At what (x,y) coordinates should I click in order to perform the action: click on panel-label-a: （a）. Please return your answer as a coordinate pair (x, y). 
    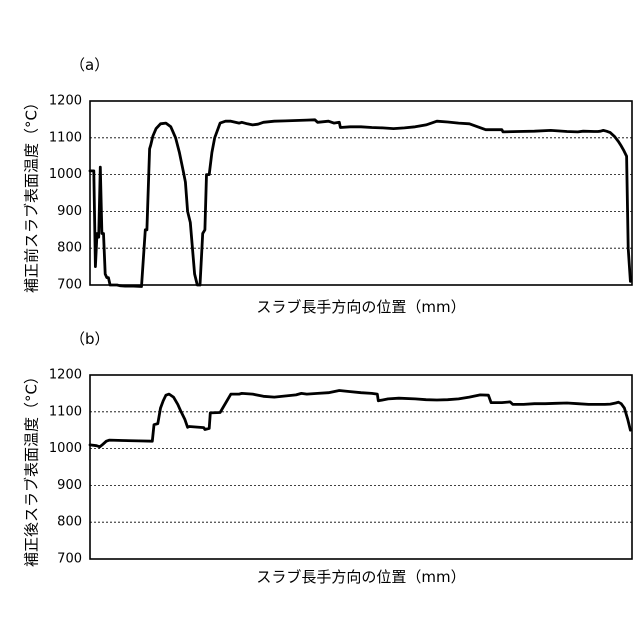
    Looking at the image, I should click on (89, 64).